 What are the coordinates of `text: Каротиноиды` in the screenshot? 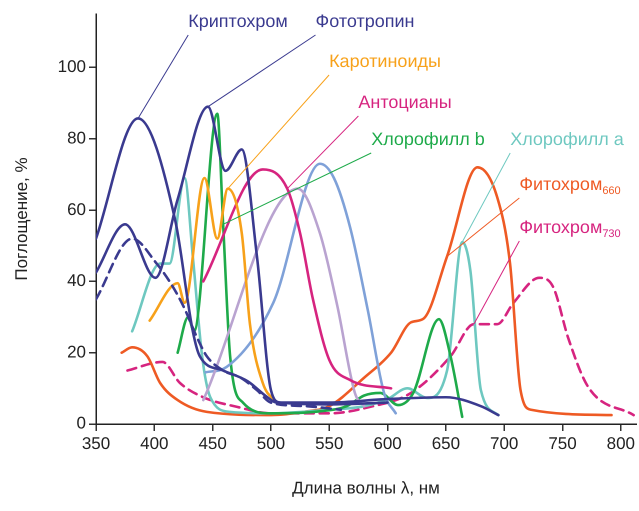 It's located at (385, 60).